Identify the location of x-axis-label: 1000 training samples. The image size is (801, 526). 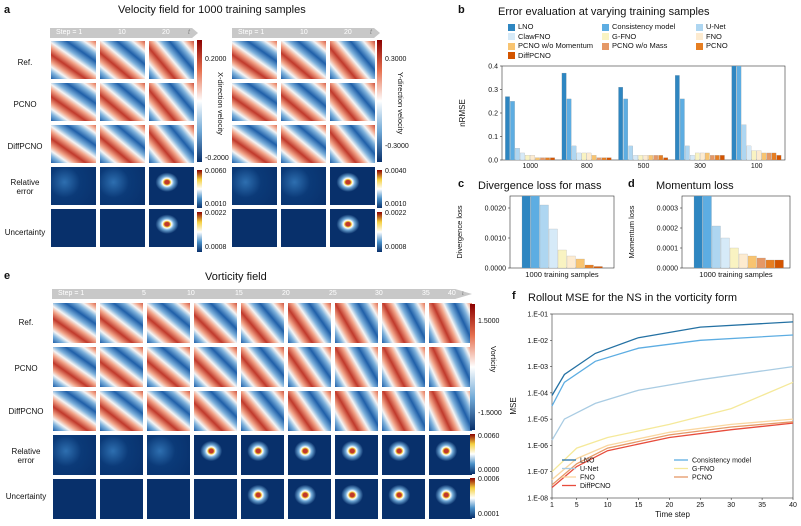
(736, 274).